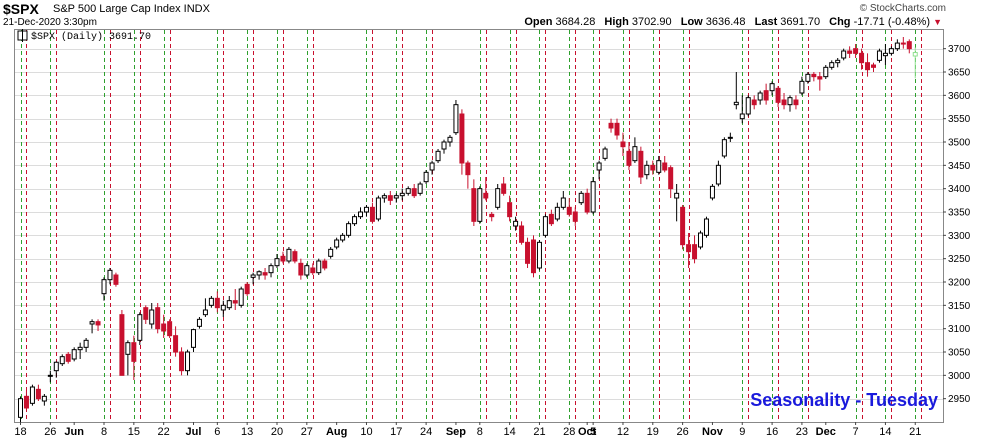 This screenshot has width=990, height=438. What do you see at coordinates (247, 432) in the screenshot?
I see `x-tick-label: 13` at bounding box center [247, 432].